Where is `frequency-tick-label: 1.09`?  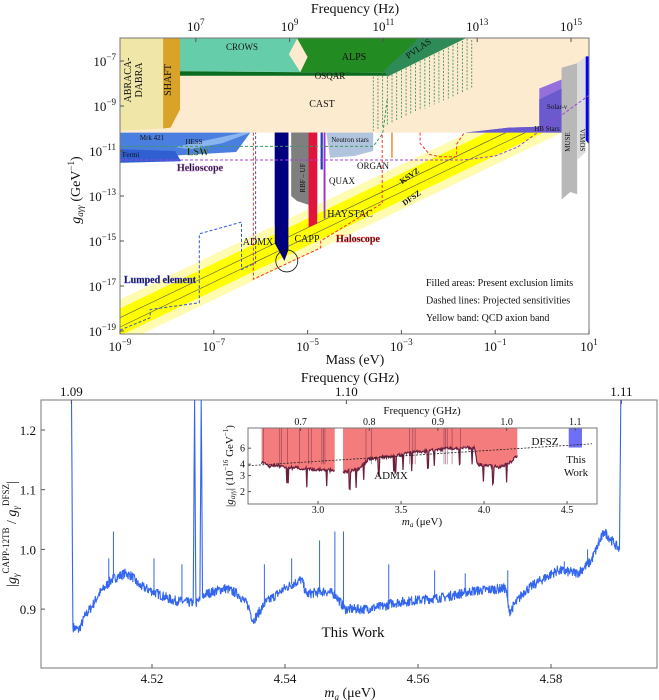 frequency-tick-label: 1.09 is located at coordinates (71, 391).